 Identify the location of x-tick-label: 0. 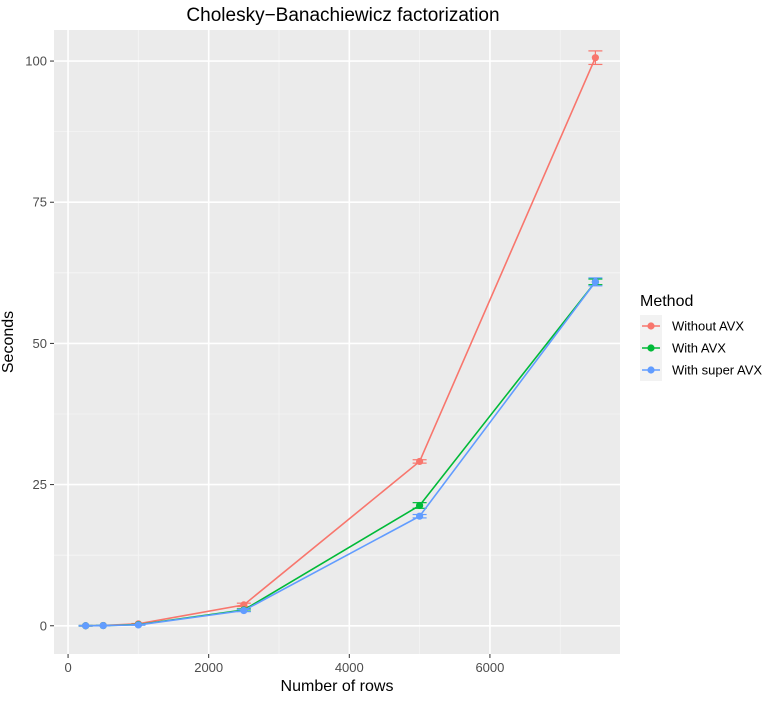
(67, 667).